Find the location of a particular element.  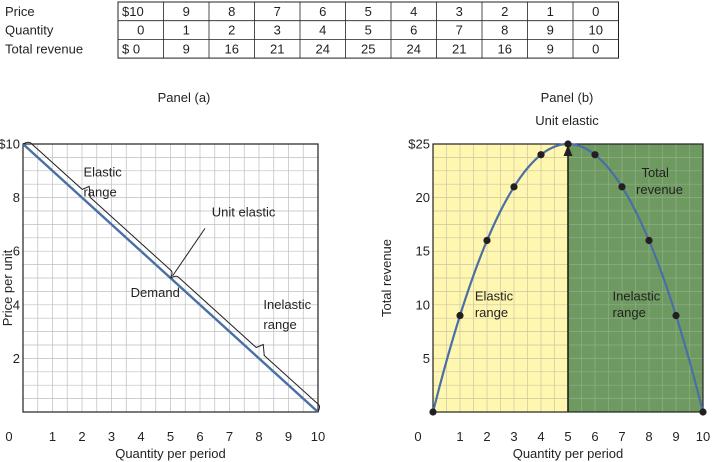

unit-elastic-pointer is located at coordinates (189, 252).